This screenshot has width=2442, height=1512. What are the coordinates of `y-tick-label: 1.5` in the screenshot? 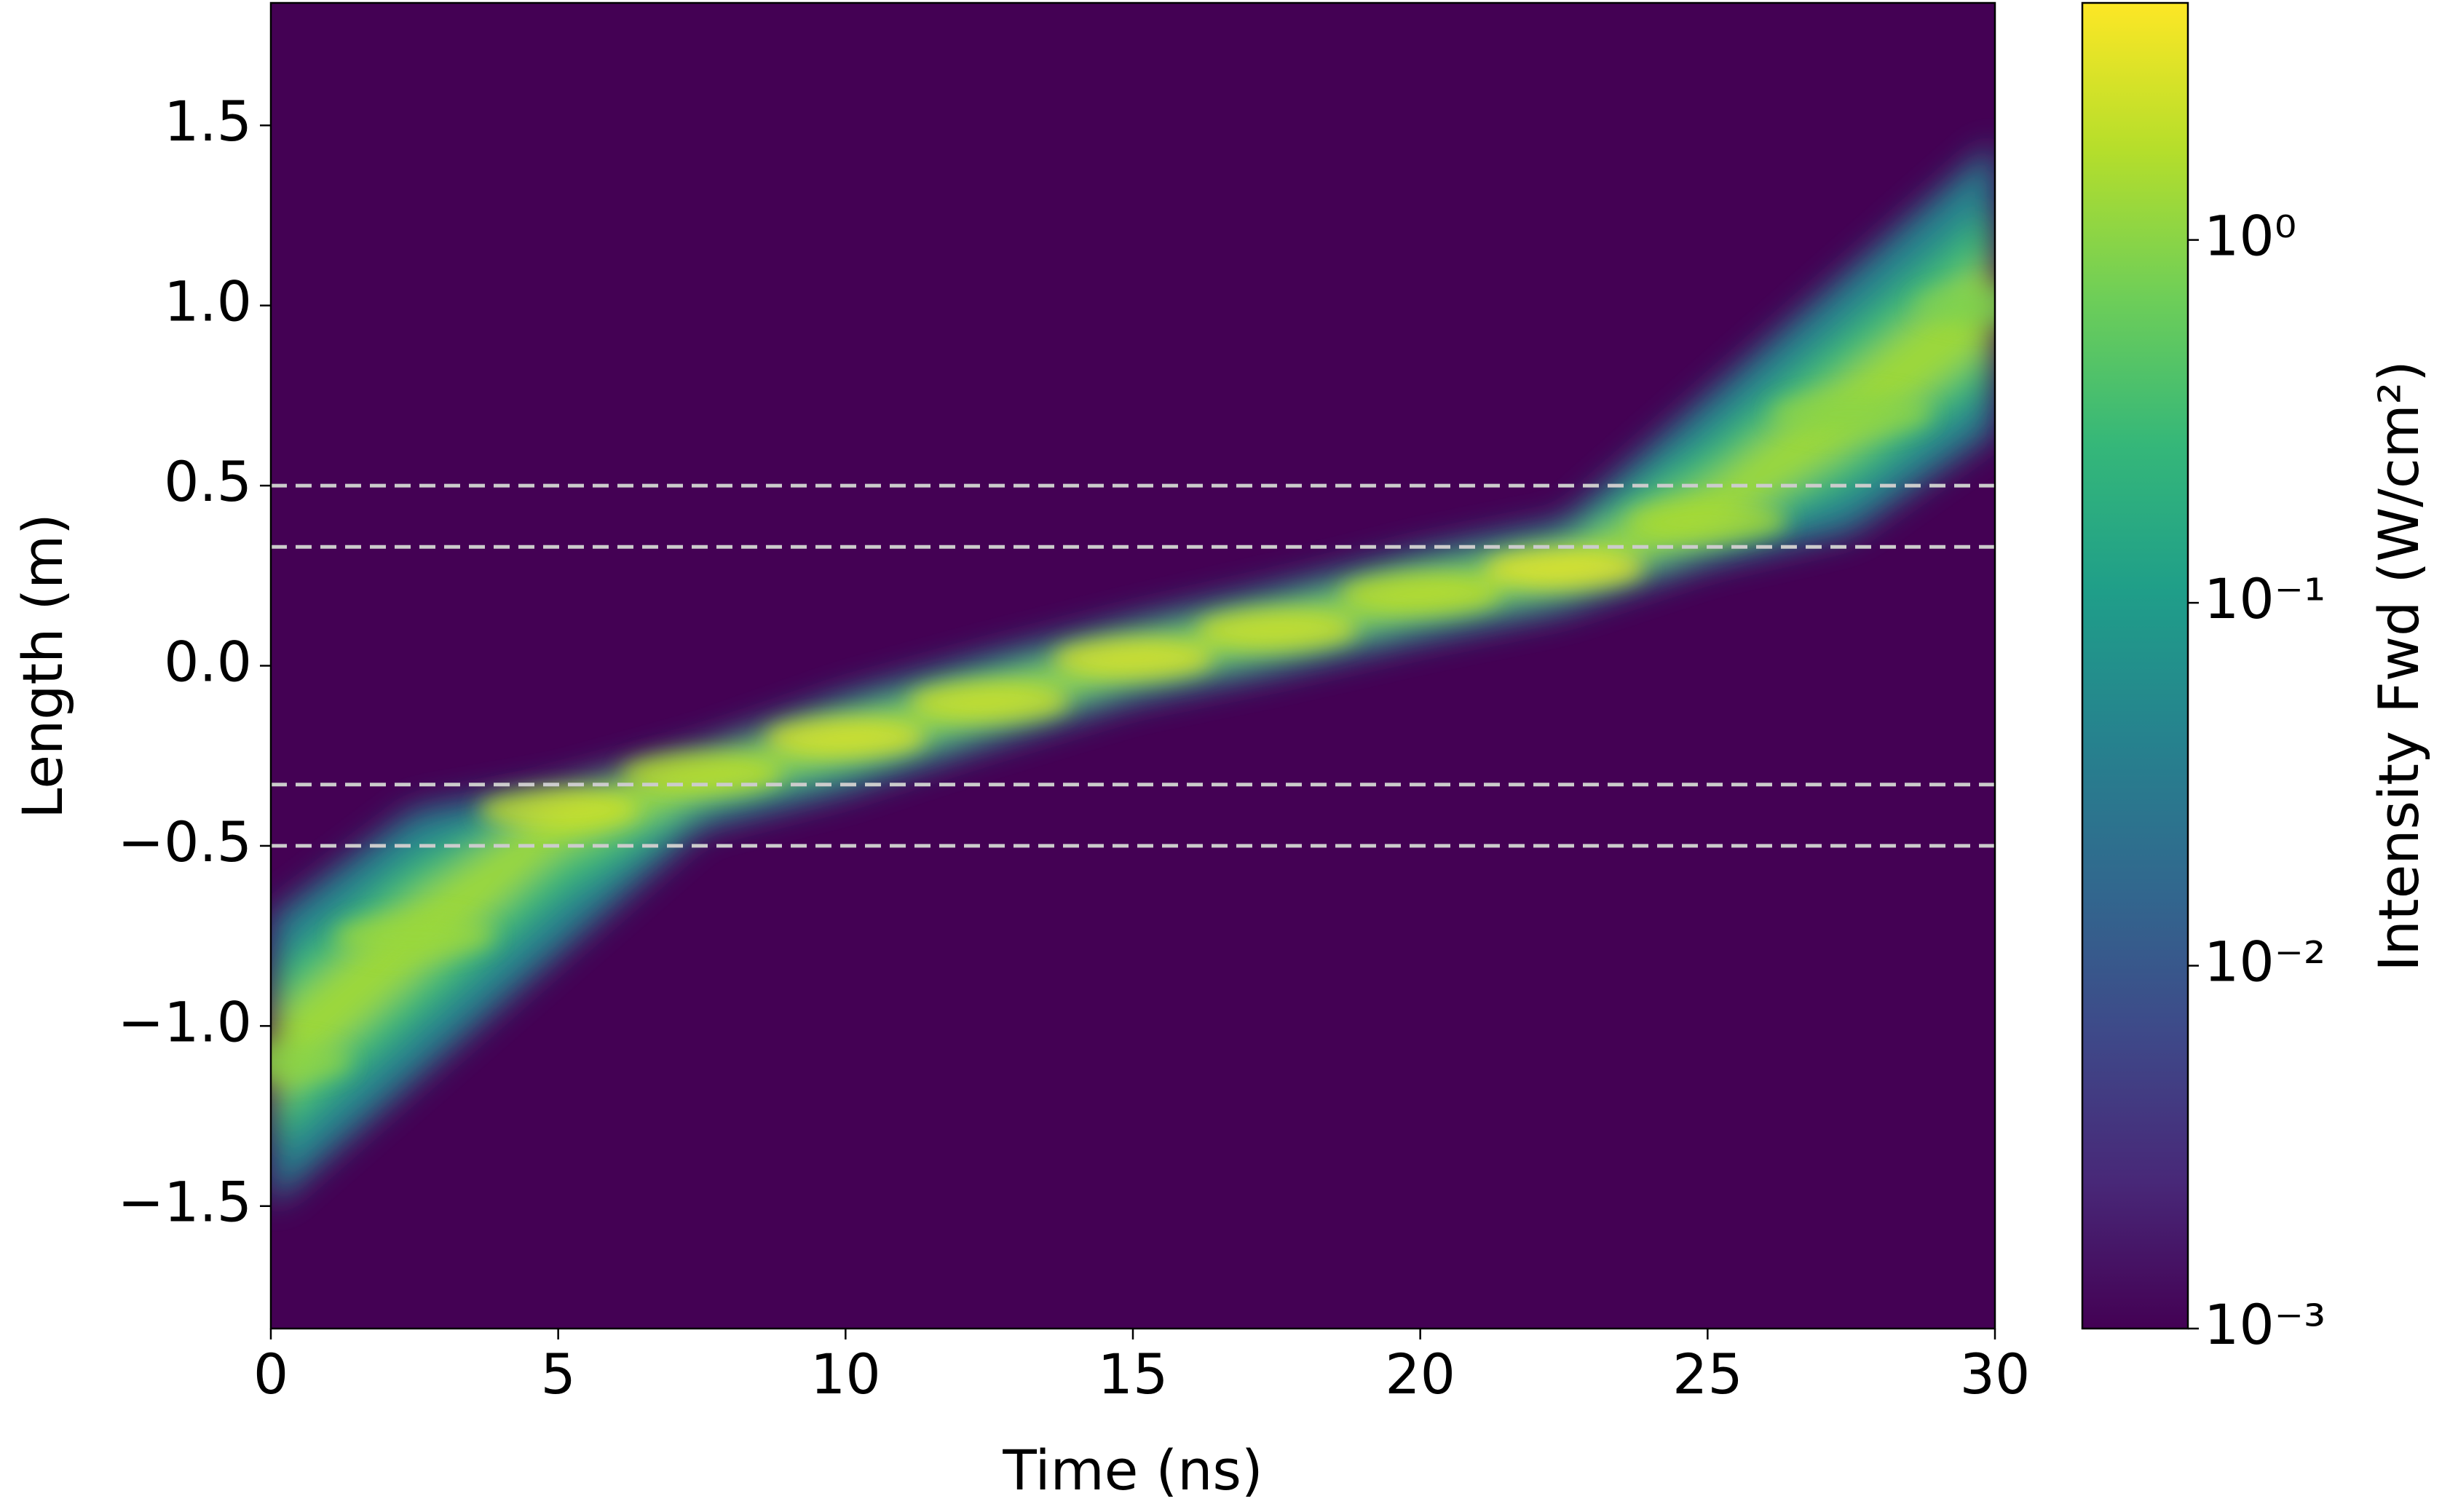 It's located at (208, 121).